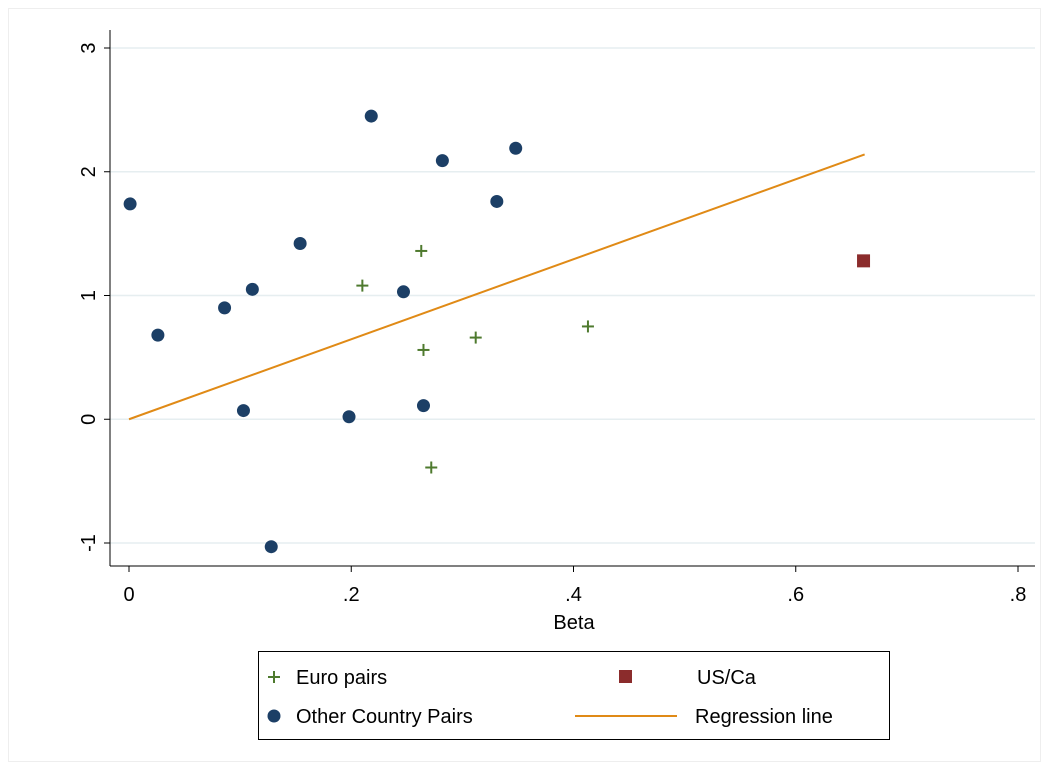 The height and width of the screenshot is (770, 1049). I want to click on y-tick-label: -1, so click(89, 543).